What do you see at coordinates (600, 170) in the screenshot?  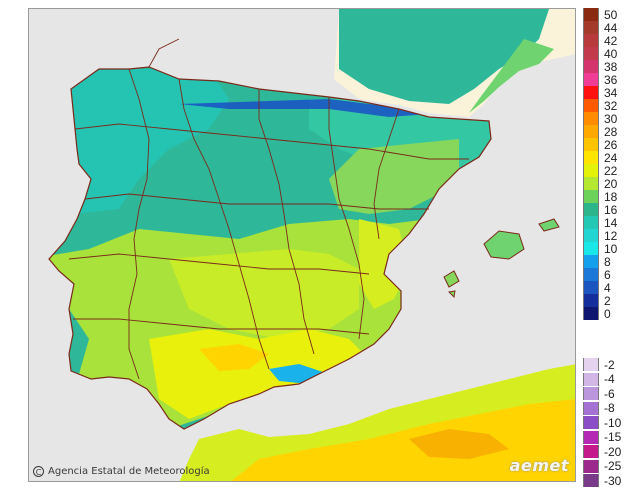 I see `legend-item: 22` at bounding box center [600, 170].